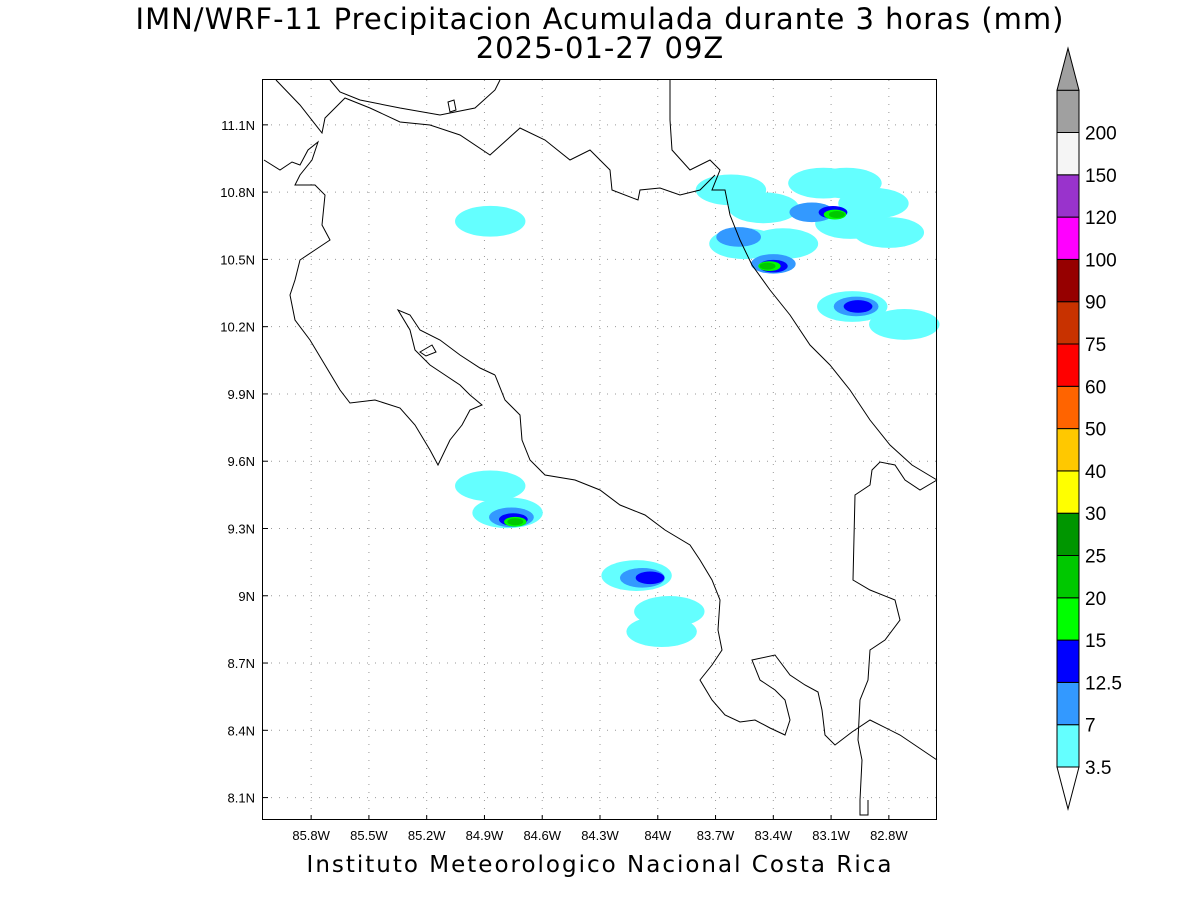 The height and width of the screenshot is (900, 1200). Describe the element at coordinates (379, 303) in the screenshot. I see `pacific-coast-north` at that location.